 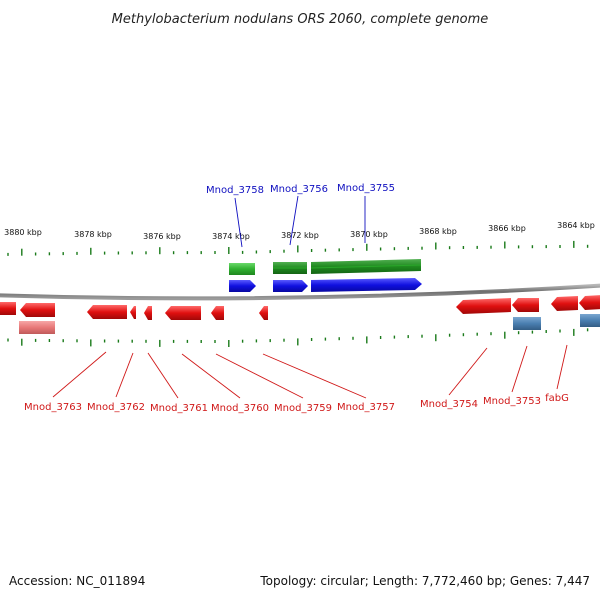 What do you see at coordinates (366, 188) in the screenshot?
I see `gene-label: Mnod_3755` at bounding box center [366, 188].